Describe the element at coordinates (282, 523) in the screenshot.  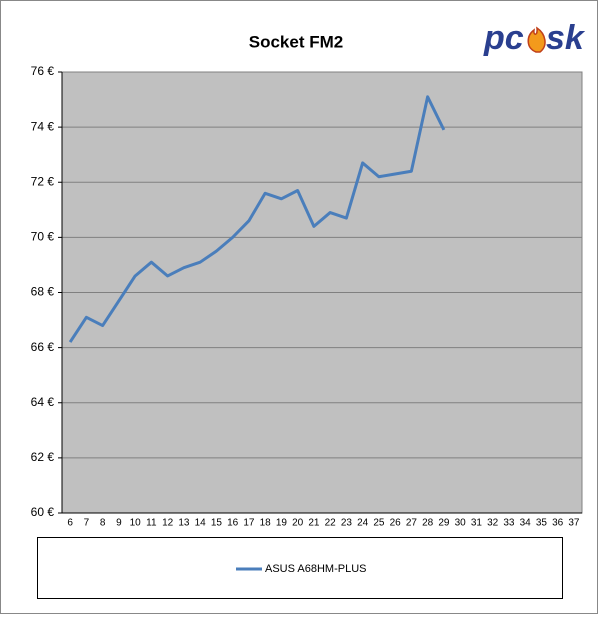
I see `x-tick-label: 19` at that location.